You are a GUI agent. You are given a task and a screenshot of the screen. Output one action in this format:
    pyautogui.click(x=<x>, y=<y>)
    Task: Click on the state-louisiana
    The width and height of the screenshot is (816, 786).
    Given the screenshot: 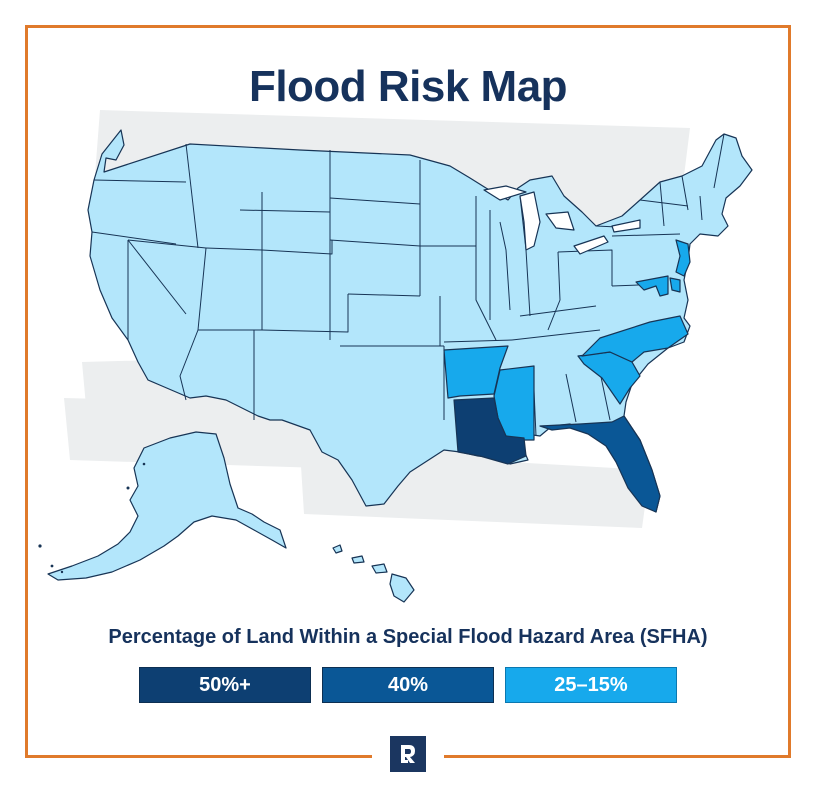 What is the action you would take?
    pyautogui.click(x=490, y=431)
    